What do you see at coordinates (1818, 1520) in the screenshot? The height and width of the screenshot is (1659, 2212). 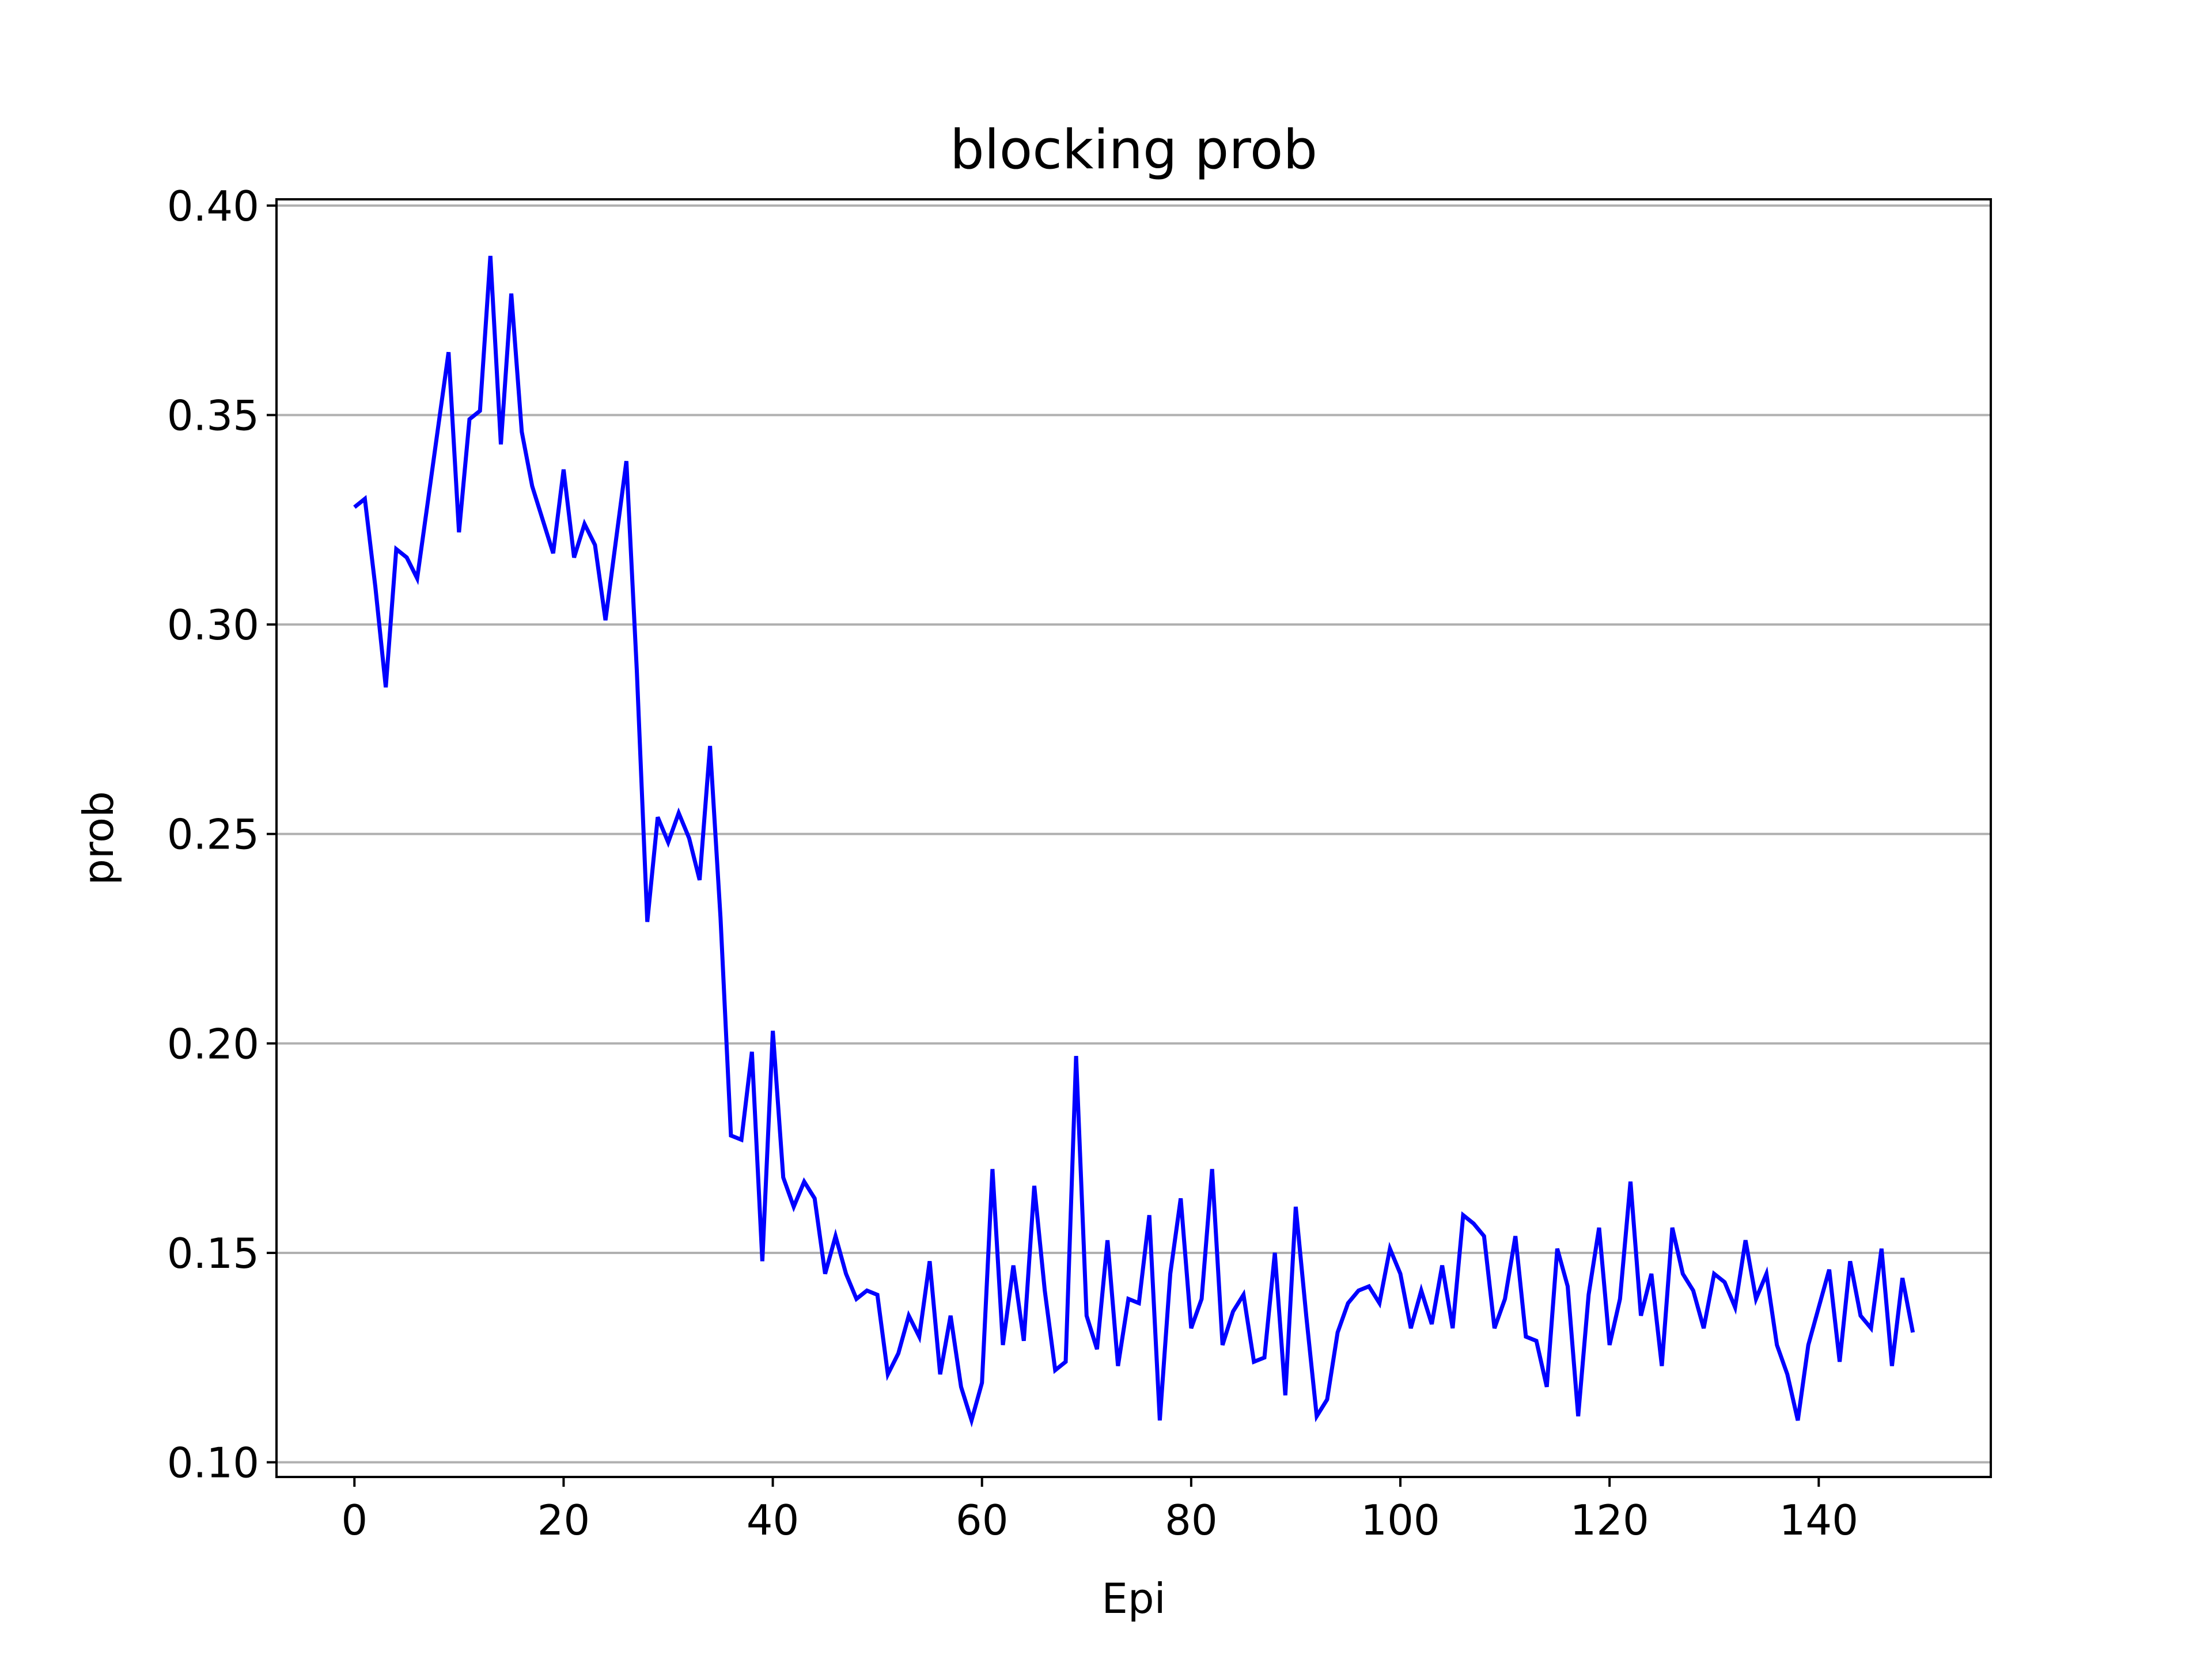 I see `x-tick-label: 140` at bounding box center [1818, 1520].